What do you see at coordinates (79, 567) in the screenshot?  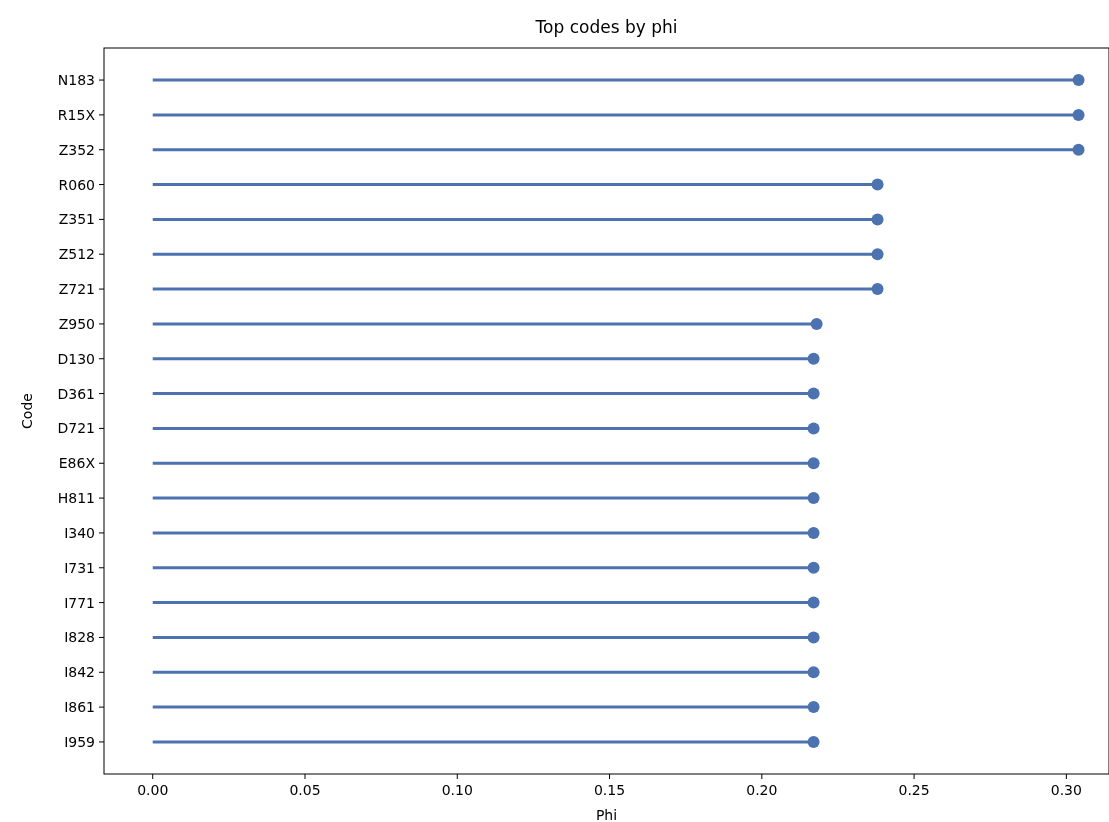 I see `y-tick-label: I731` at bounding box center [79, 567].